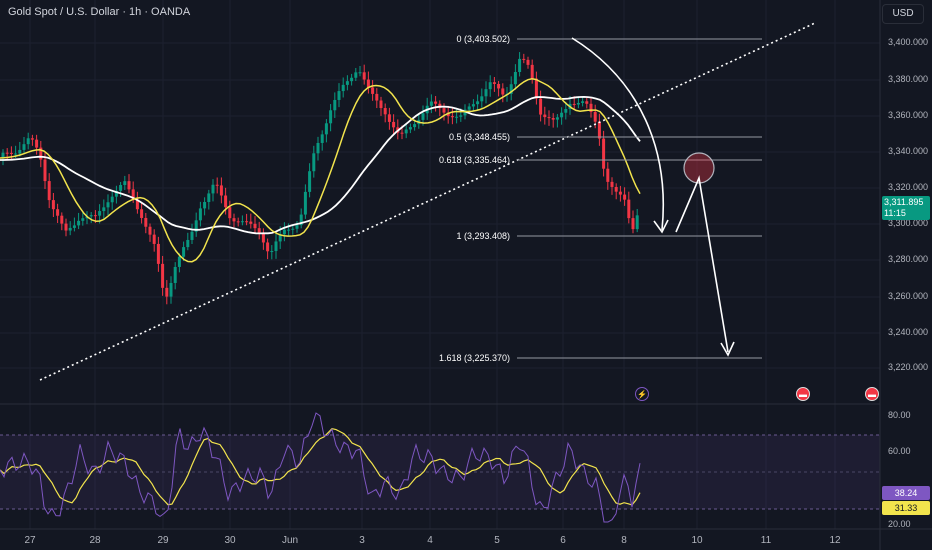  Describe the element at coordinates (908, 42) in the screenshot. I see `price-axis-label: 3,400.000` at that location.